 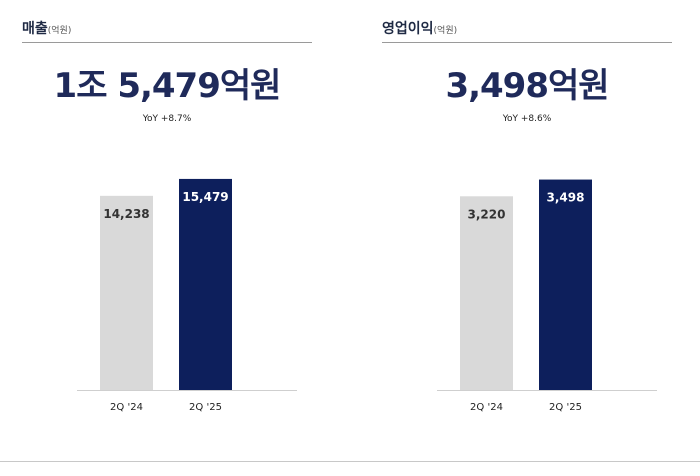 What do you see at coordinates (566, 198) in the screenshot?
I see `bar-value-label: 3,498` at bounding box center [566, 198].